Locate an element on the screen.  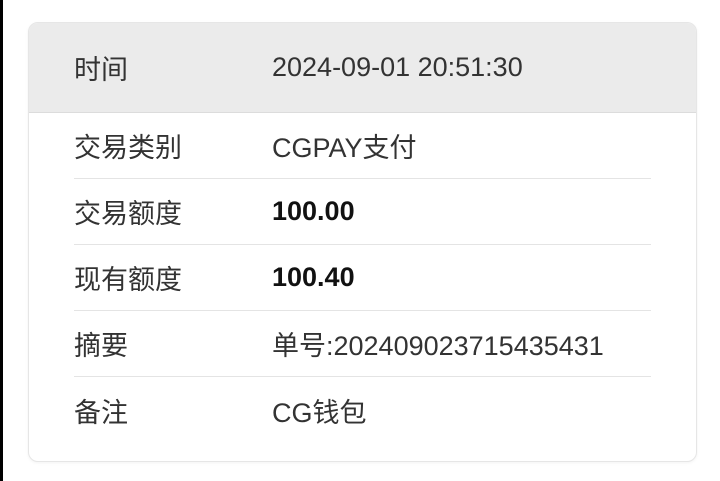
field-value-transaction-type: CGPAY支付 is located at coordinates (344, 148).